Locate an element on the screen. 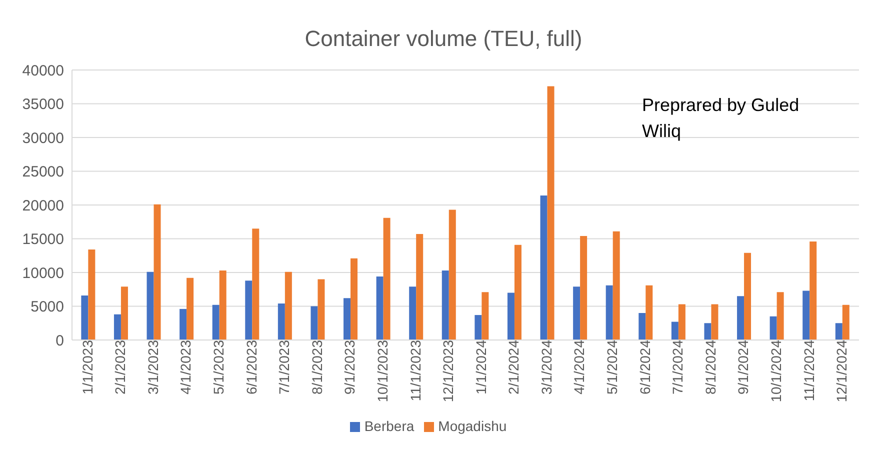  y-tick-label: 25000 is located at coordinates (43, 172).